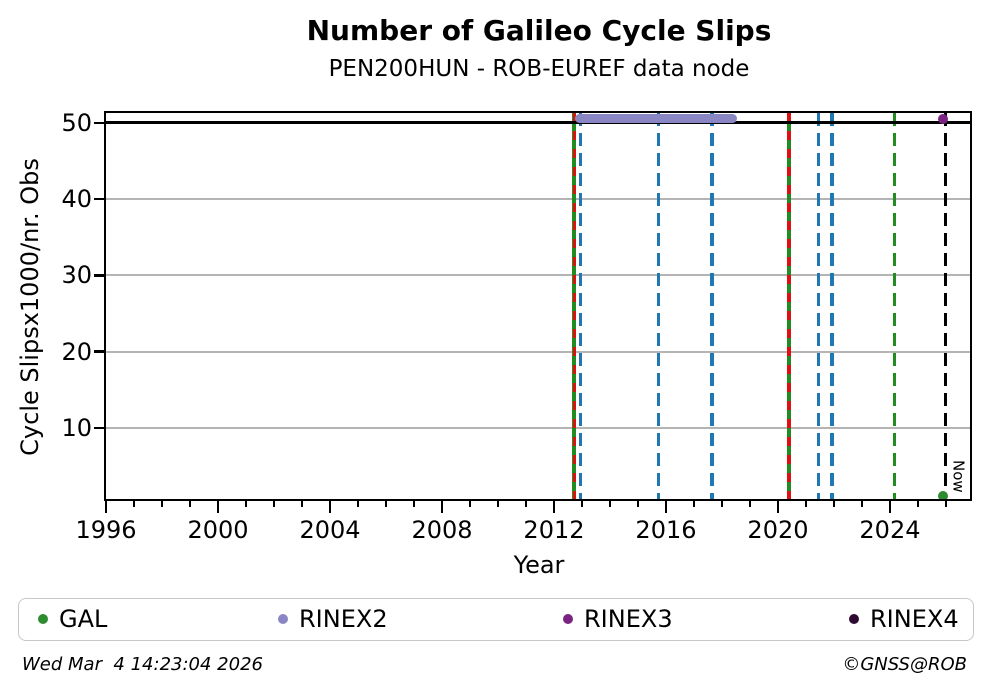 This screenshot has width=992, height=699. Describe the element at coordinates (539, 199) in the screenshot. I see `grid-line-y40` at that location.